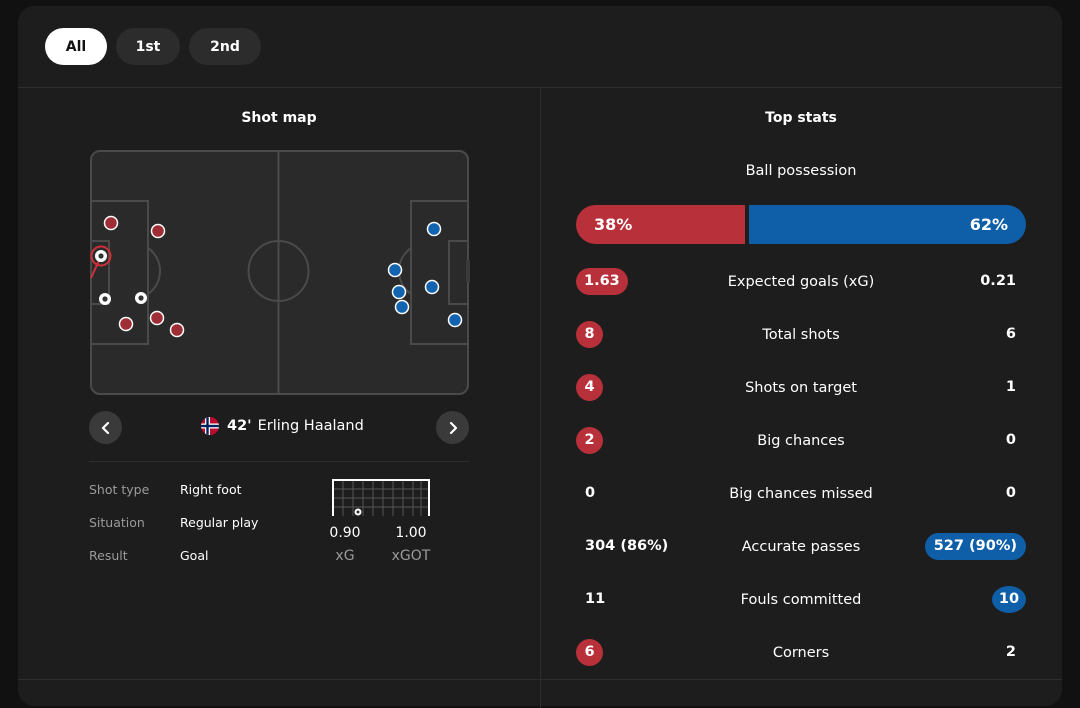 This screenshot has width=1080, height=708. What do you see at coordinates (345, 533) in the screenshot?
I see `xg-value: 0.90` at bounding box center [345, 533].